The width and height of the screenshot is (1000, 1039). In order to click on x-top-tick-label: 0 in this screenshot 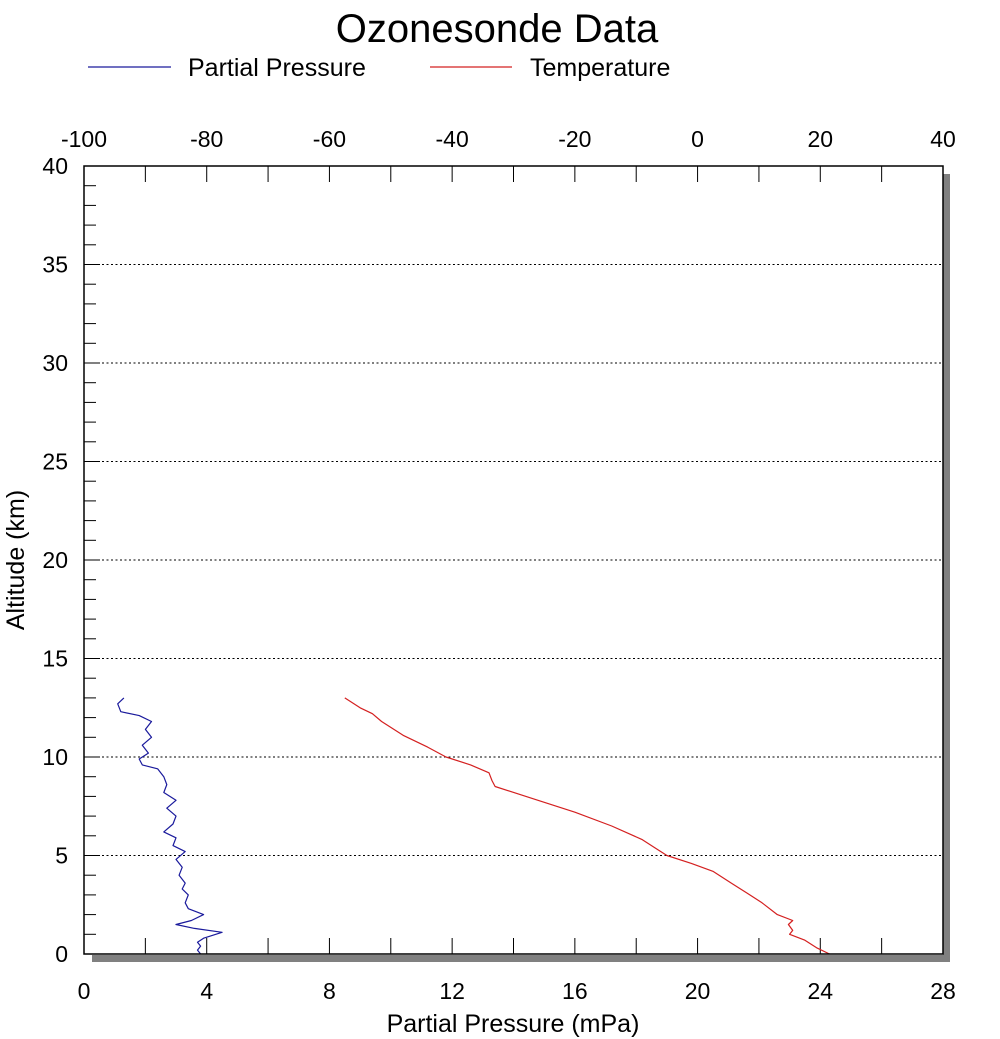, I will do `click(697, 139)`.